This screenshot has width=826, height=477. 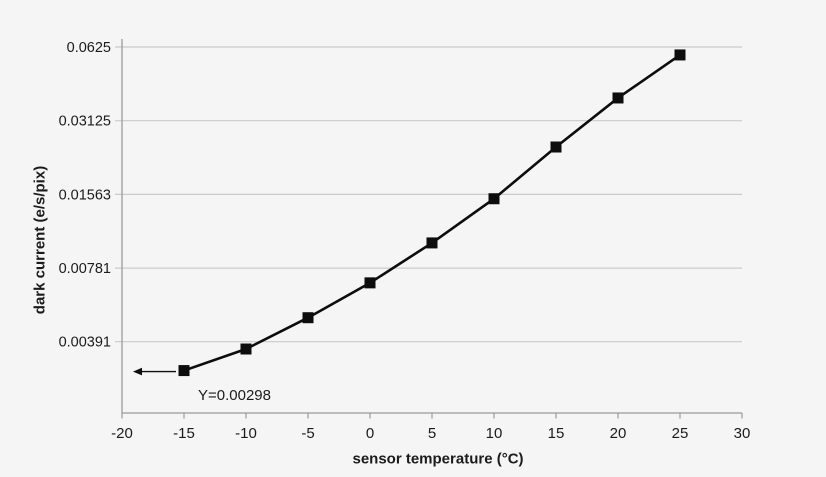 What do you see at coordinates (89, 48) in the screenshot?
I see `y-tick-label: 0.0625` at bounding box center [89, 48].